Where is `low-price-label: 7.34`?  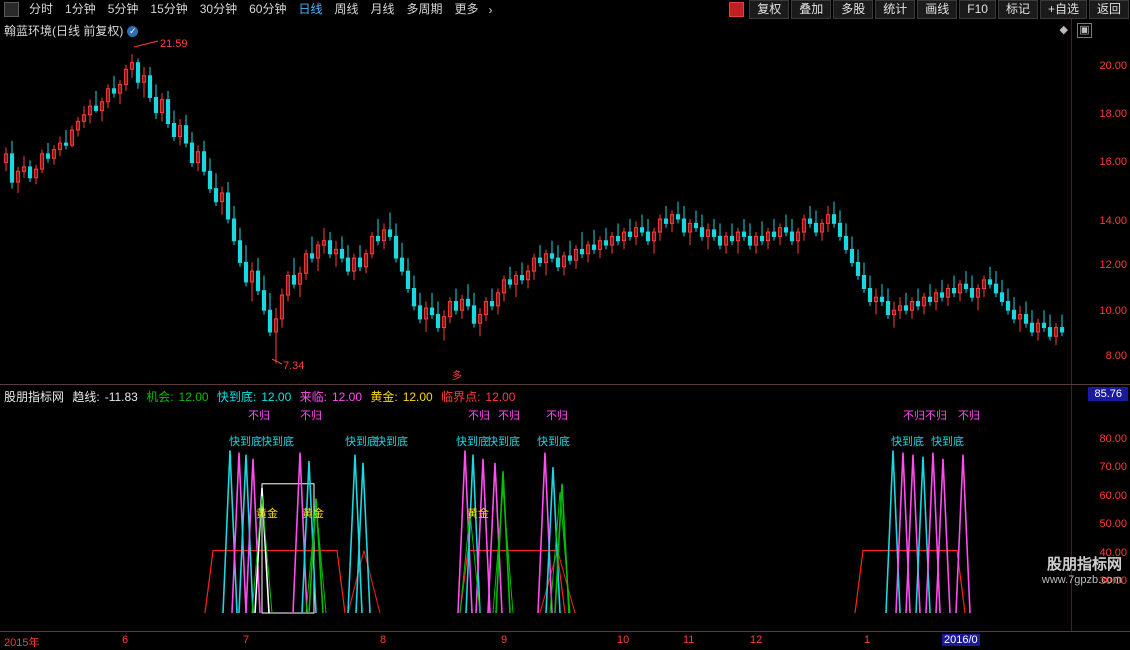
low-price-label: 7.34 is located at coordinates (294, 366).